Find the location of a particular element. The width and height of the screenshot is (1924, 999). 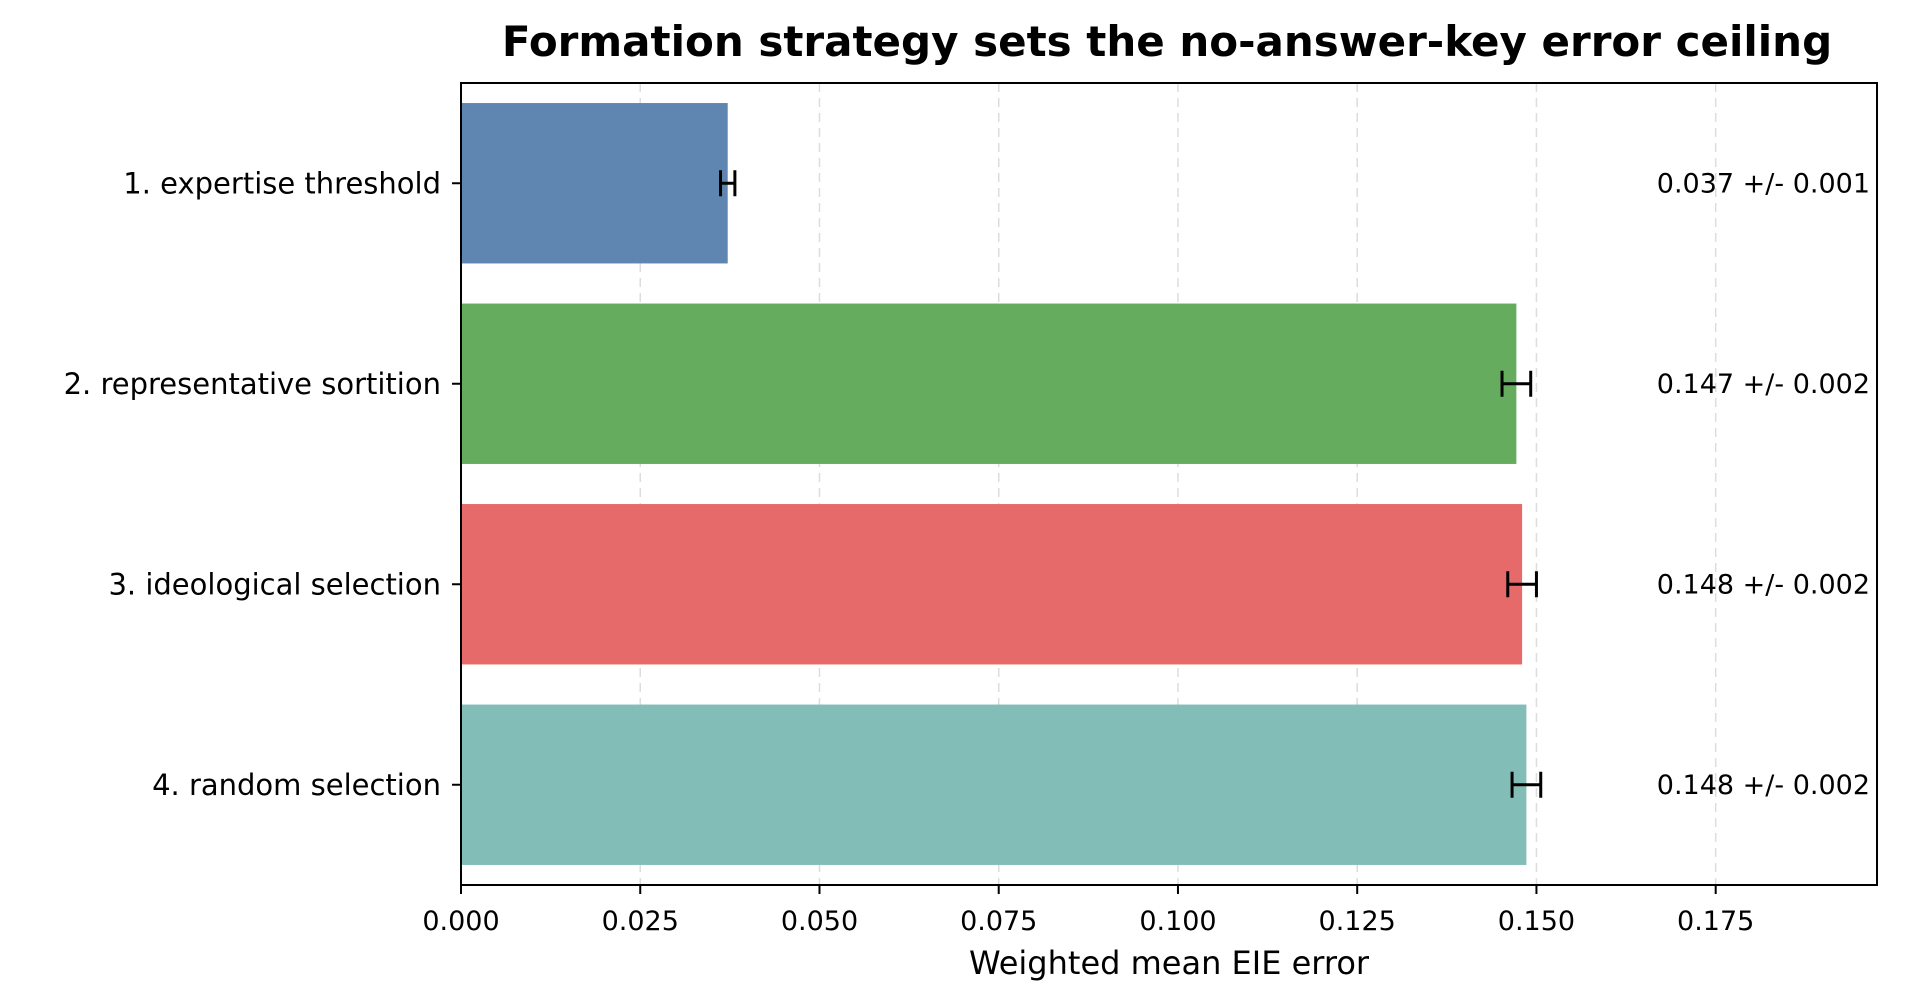

category-label: 4. random selection is located at coordinates (296, 785).